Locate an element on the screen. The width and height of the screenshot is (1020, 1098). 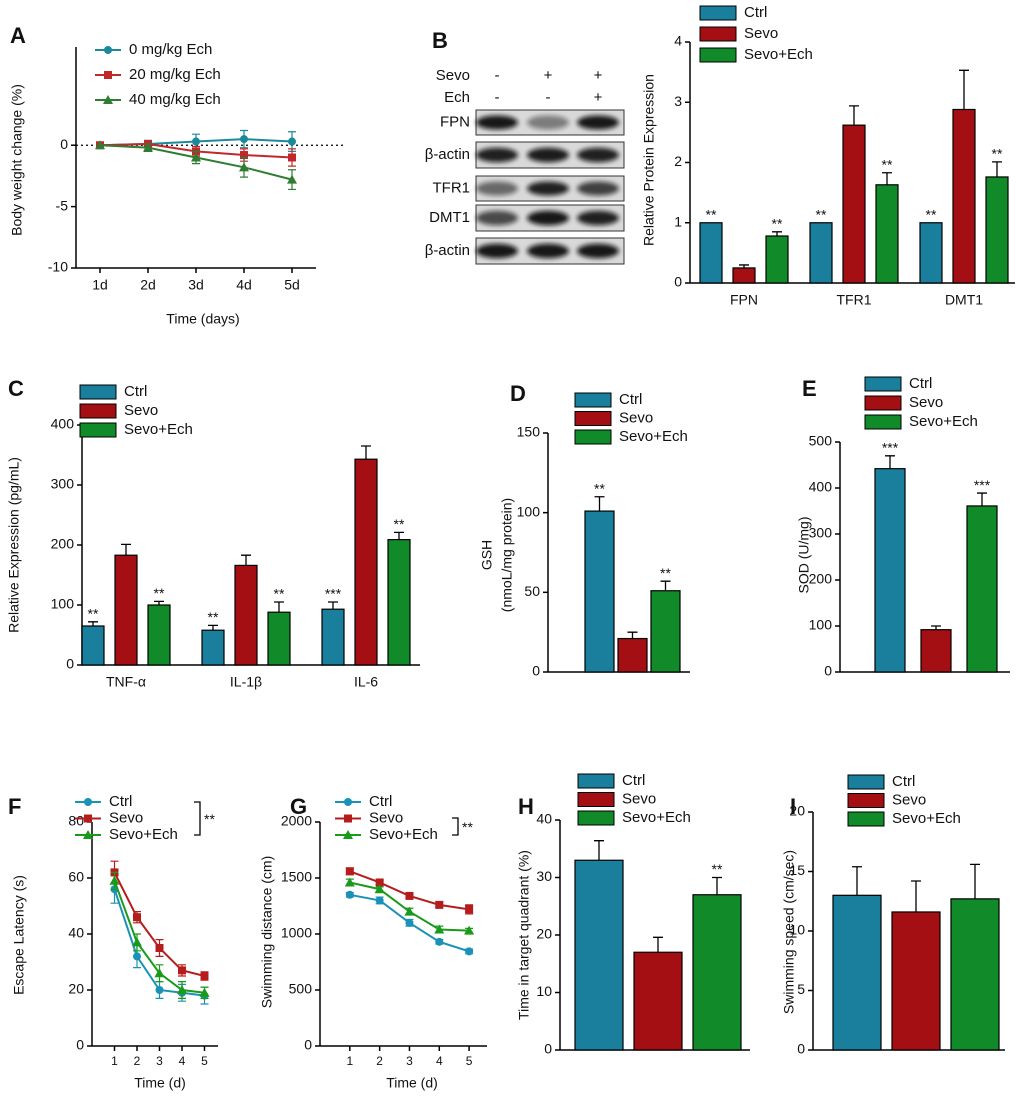
x-tick-label: 1 is located at coordinates (349, 1061).